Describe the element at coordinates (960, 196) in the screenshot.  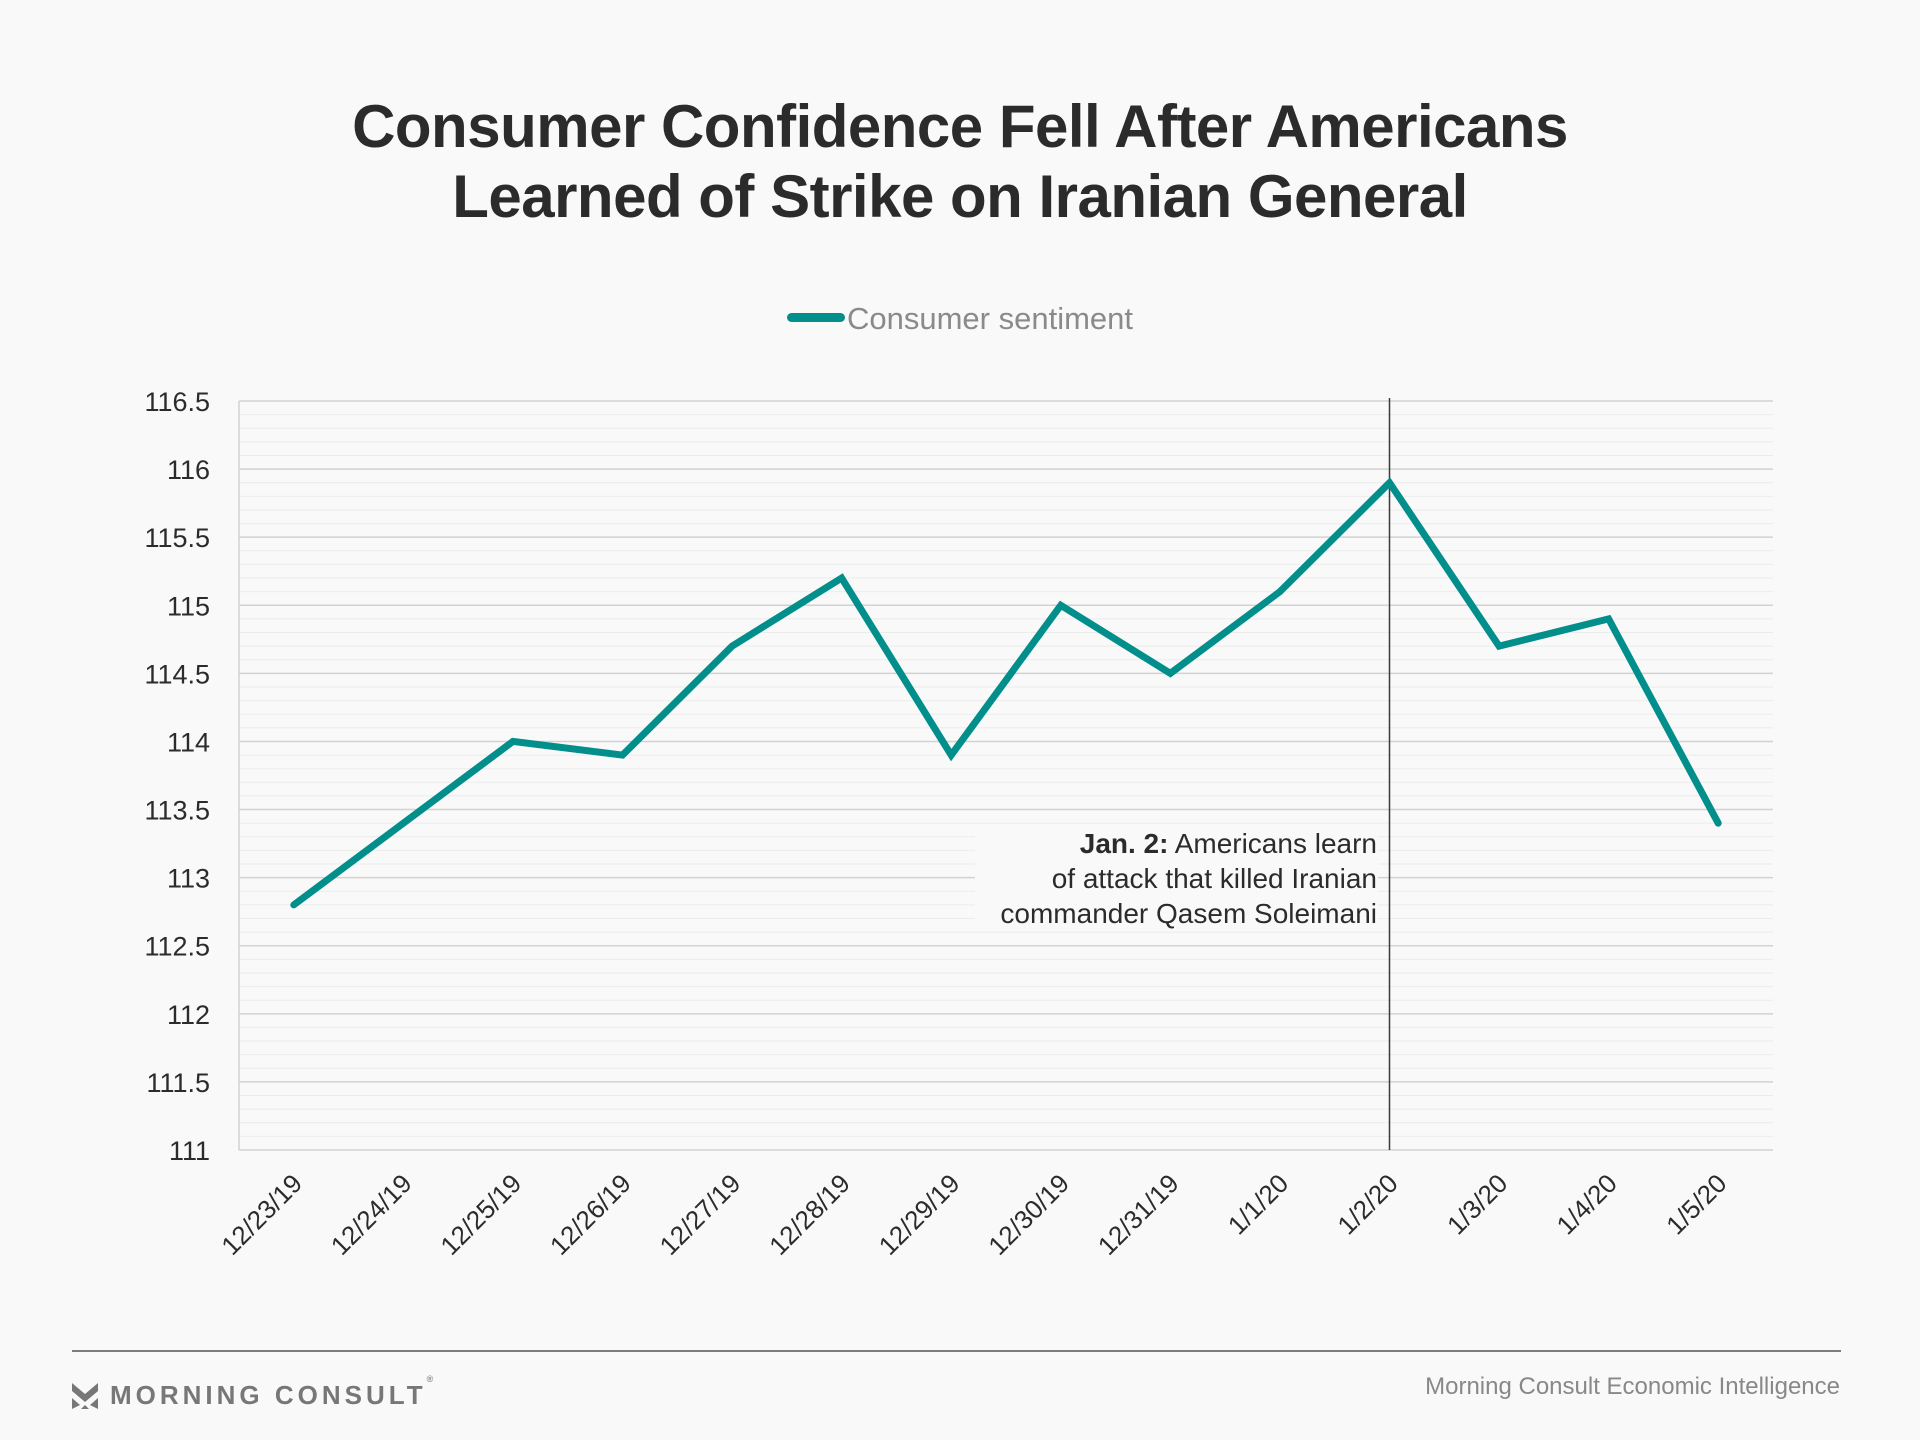
I see `chart-title-line-2: Learned of Strike on Iranian General` at that location.